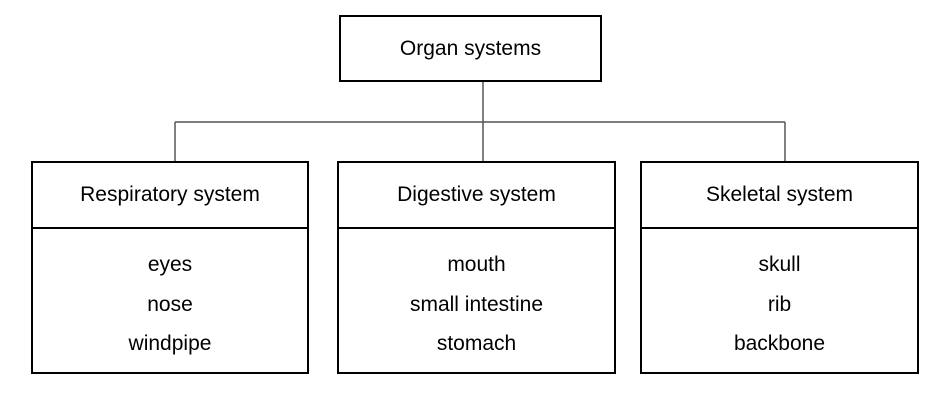 The image size is (952, 412). Describe the element at coordinates (779, 264) in the screenshot. I see `organ-item: skull` at that location.